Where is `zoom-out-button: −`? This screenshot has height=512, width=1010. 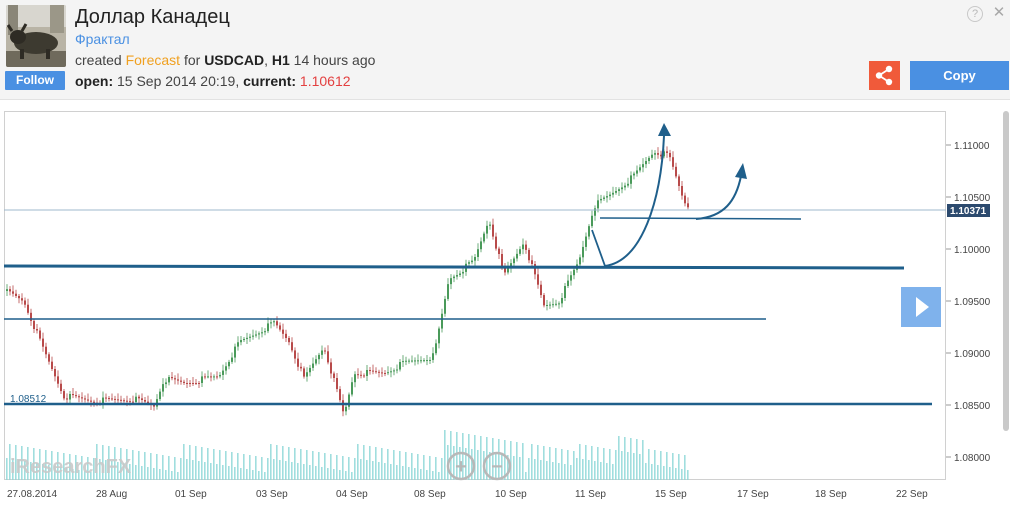
zoom-out-button: − is located at coordinates (497, 466).